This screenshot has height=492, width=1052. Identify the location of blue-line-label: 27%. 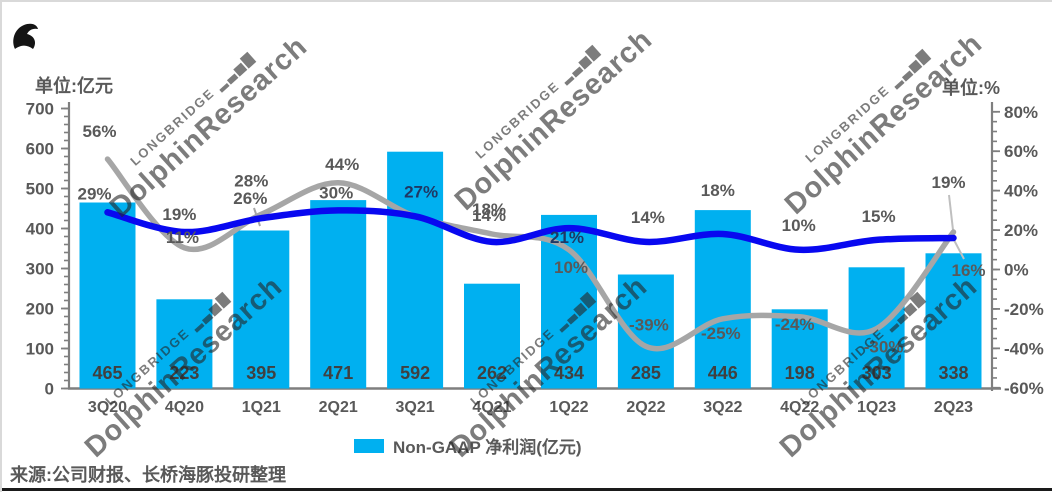
(421, 191).